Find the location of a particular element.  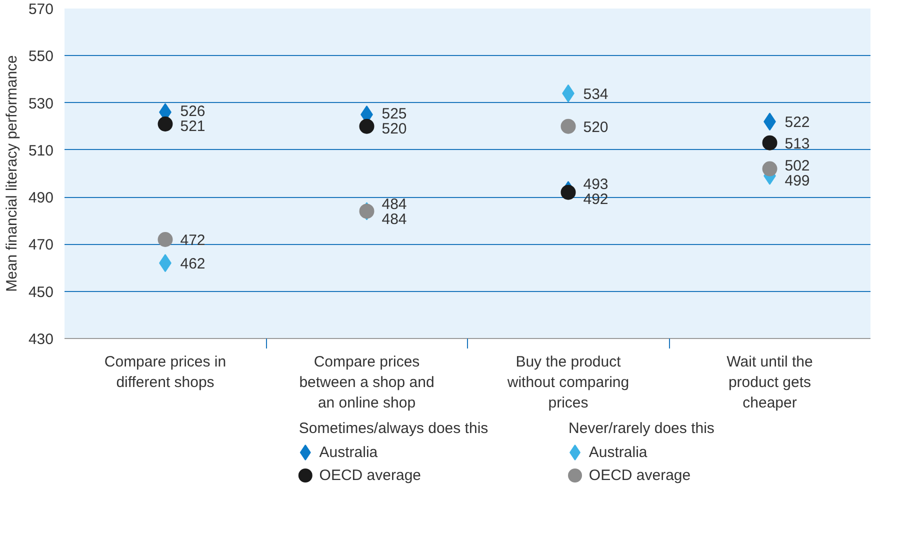

y-tick-label: 510 is located at coordinates (41, 151).